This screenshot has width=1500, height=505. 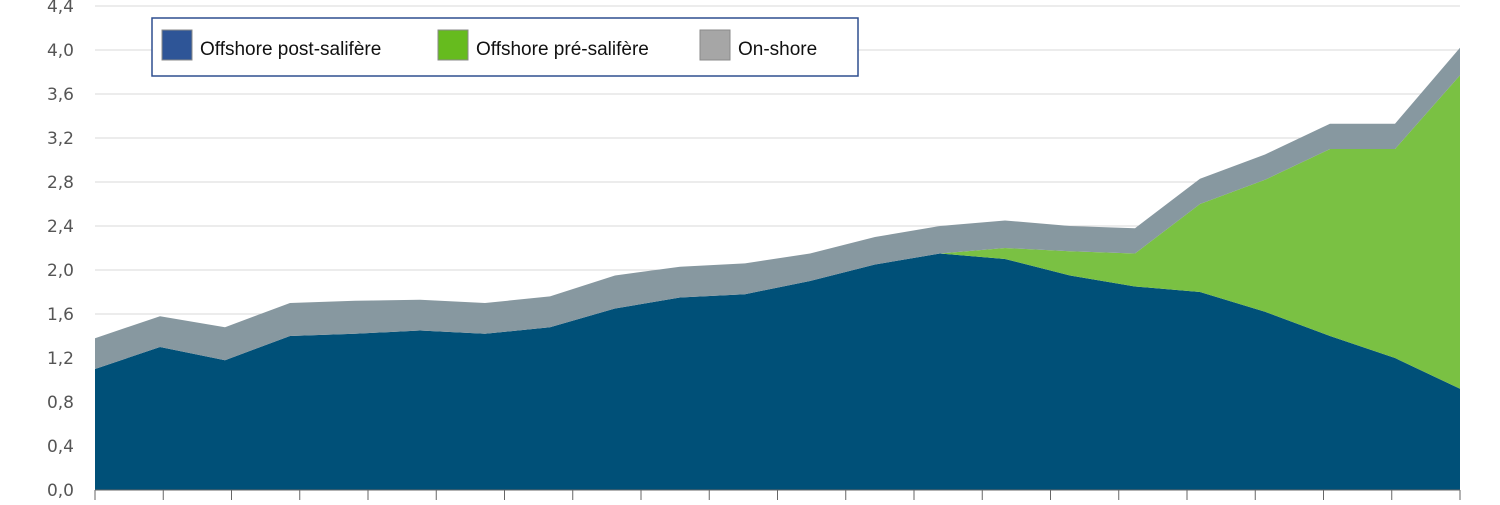 I want to click on y-tick-label: 3,2, so click(x=60, y=139).